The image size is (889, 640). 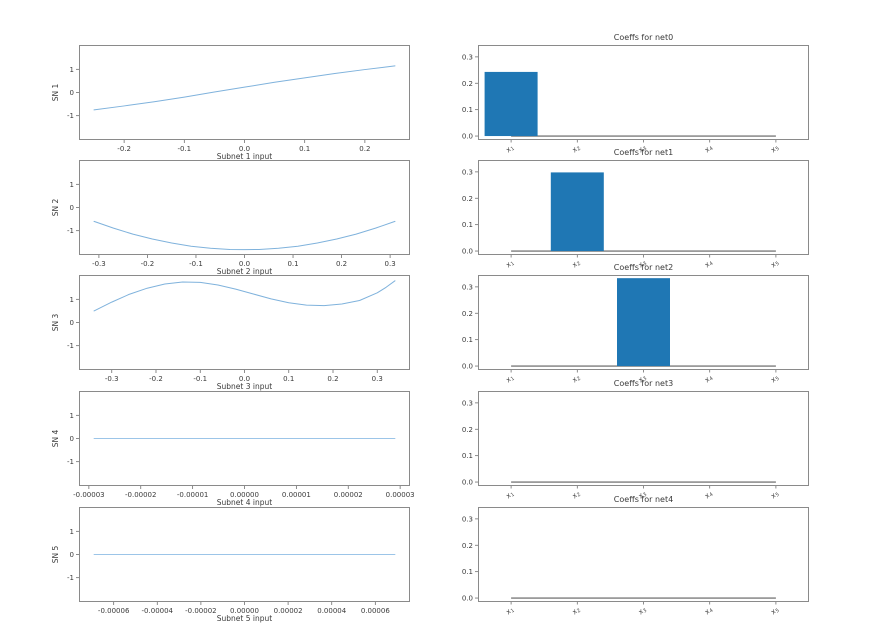 I want to click on subplot-net3-coeffs: Coeffs for net3 0.0 0.1 0.2 0.3 x1 x2 x3 x4 x5, so click(x=635, y=440).